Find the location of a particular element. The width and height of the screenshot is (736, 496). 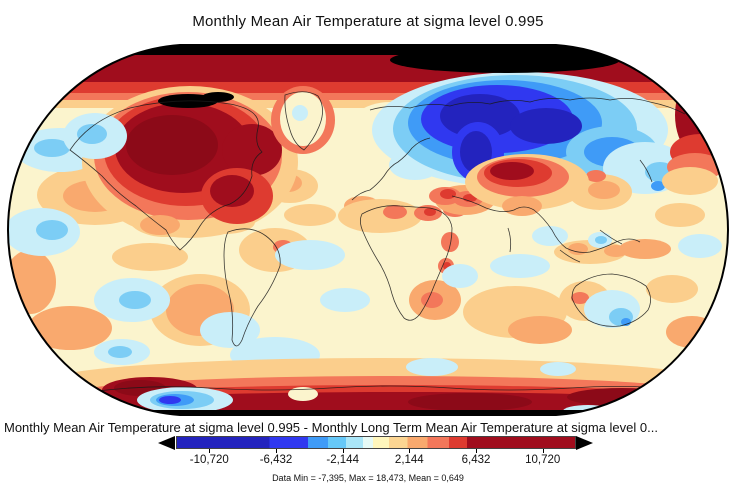

colorbar-tick-label: -6,432 is located at coordinates (276, 460).